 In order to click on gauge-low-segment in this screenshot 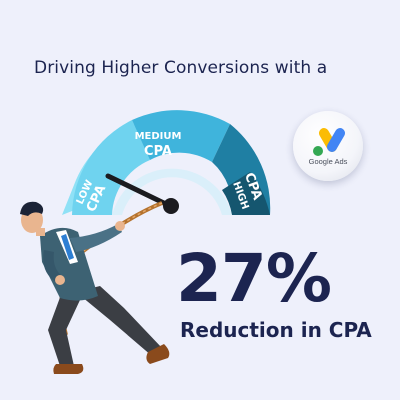, I will do `click(111, 167)`.